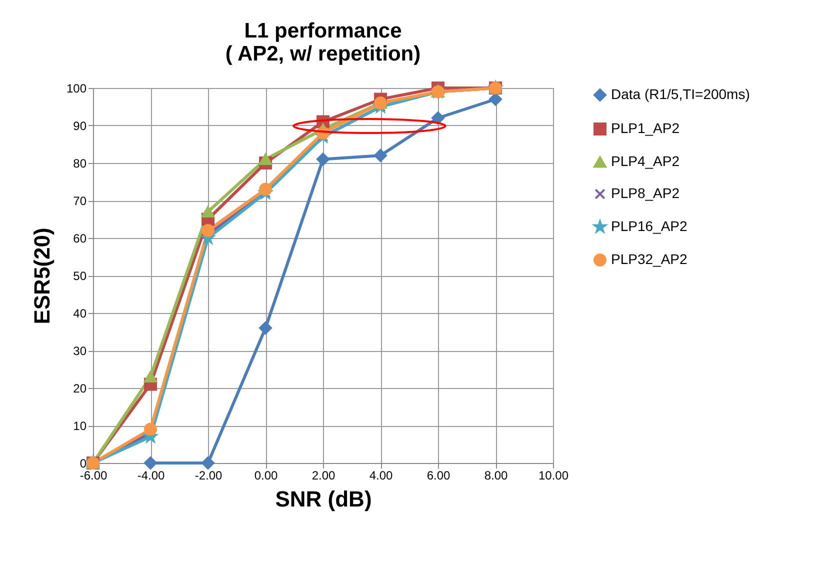 This screenshot has height=569, width=839. Describe the element at coordinates (323, 499) in the screenshot. I see `x-axis-title: SNR (dB)` at that location.